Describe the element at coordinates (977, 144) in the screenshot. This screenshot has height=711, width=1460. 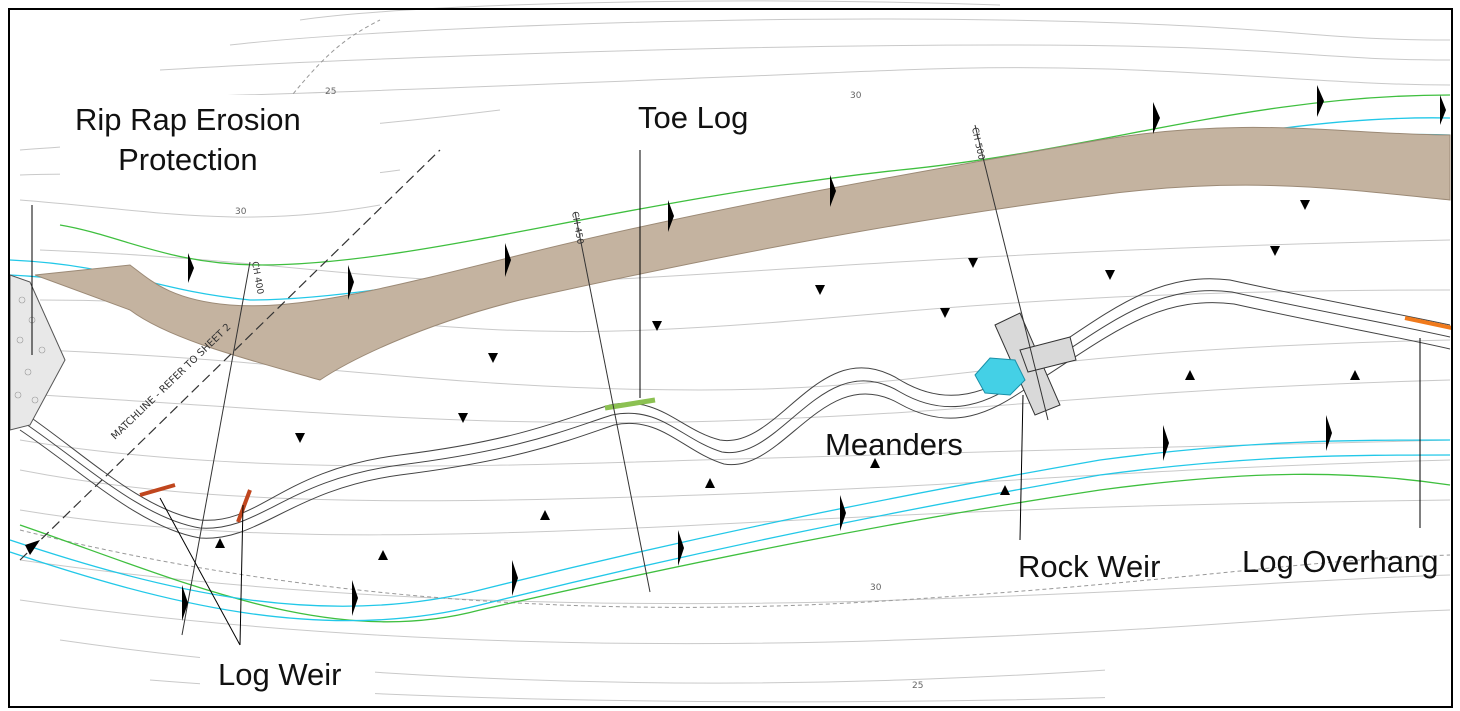
I see `chainage-500-label: CH 500` at that location.